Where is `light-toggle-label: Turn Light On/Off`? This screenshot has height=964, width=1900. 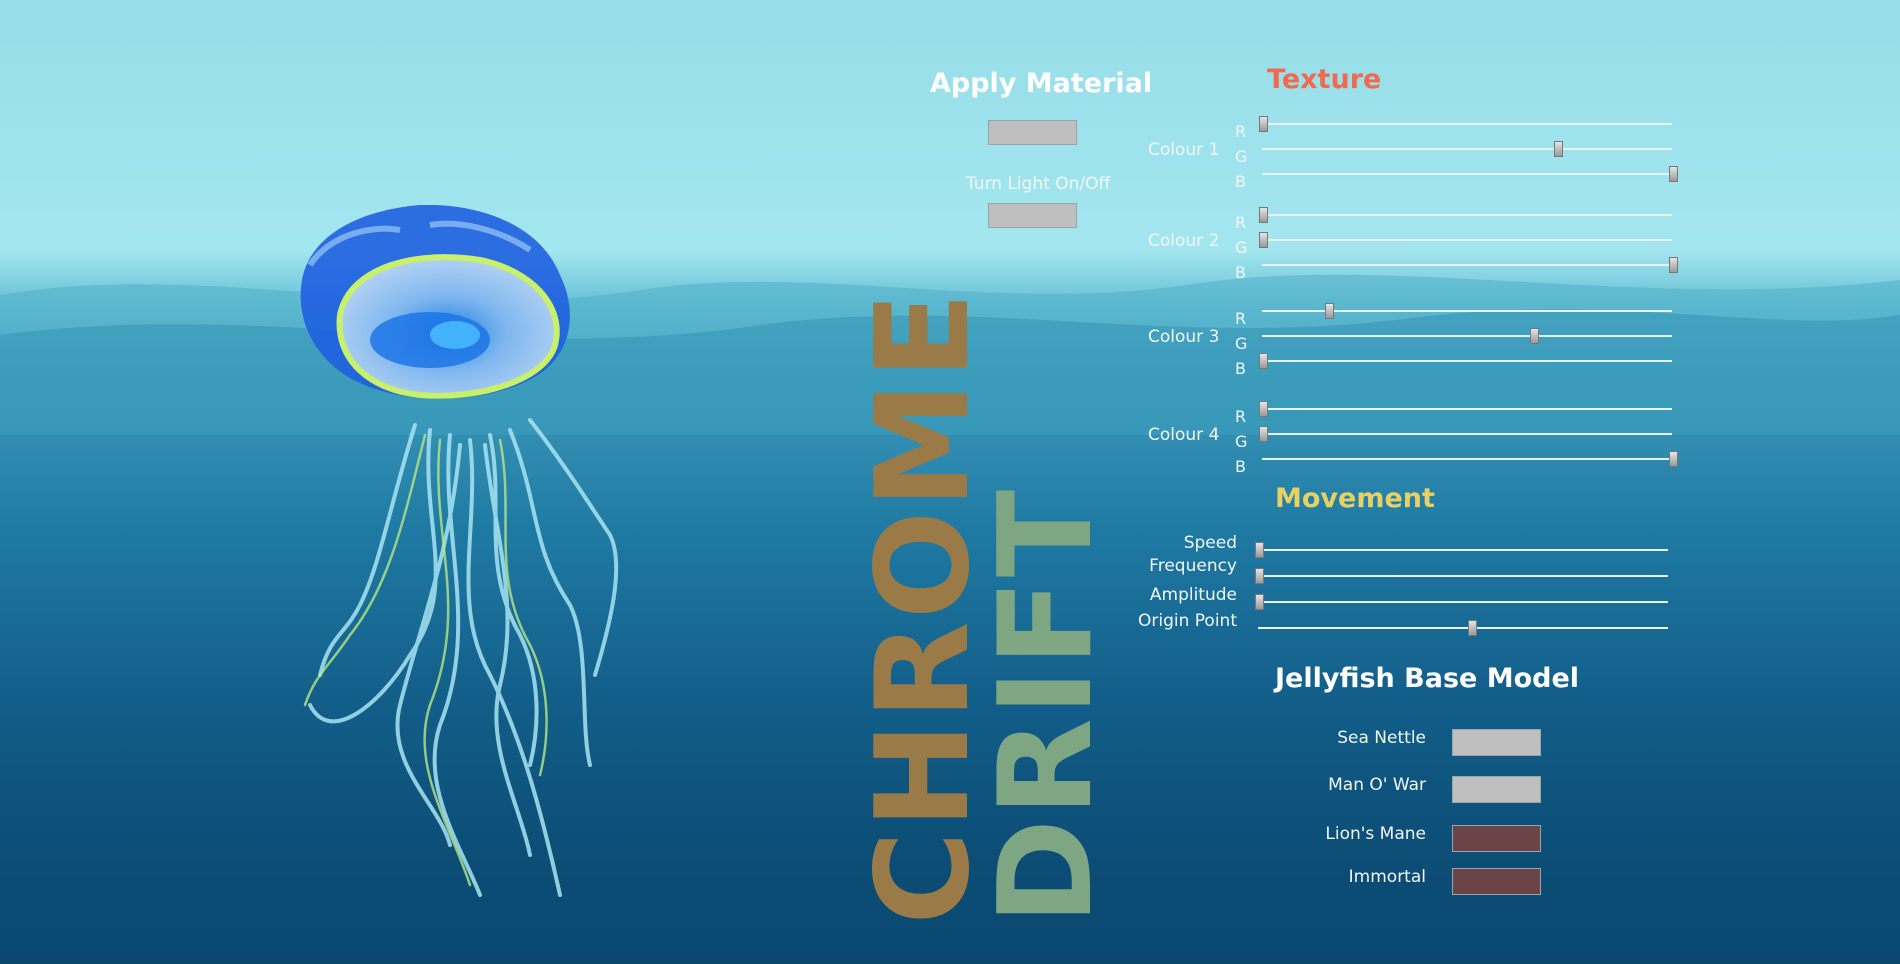 light-toggle-label: Turn Light On/Off is located at coordinates (1038, 184).